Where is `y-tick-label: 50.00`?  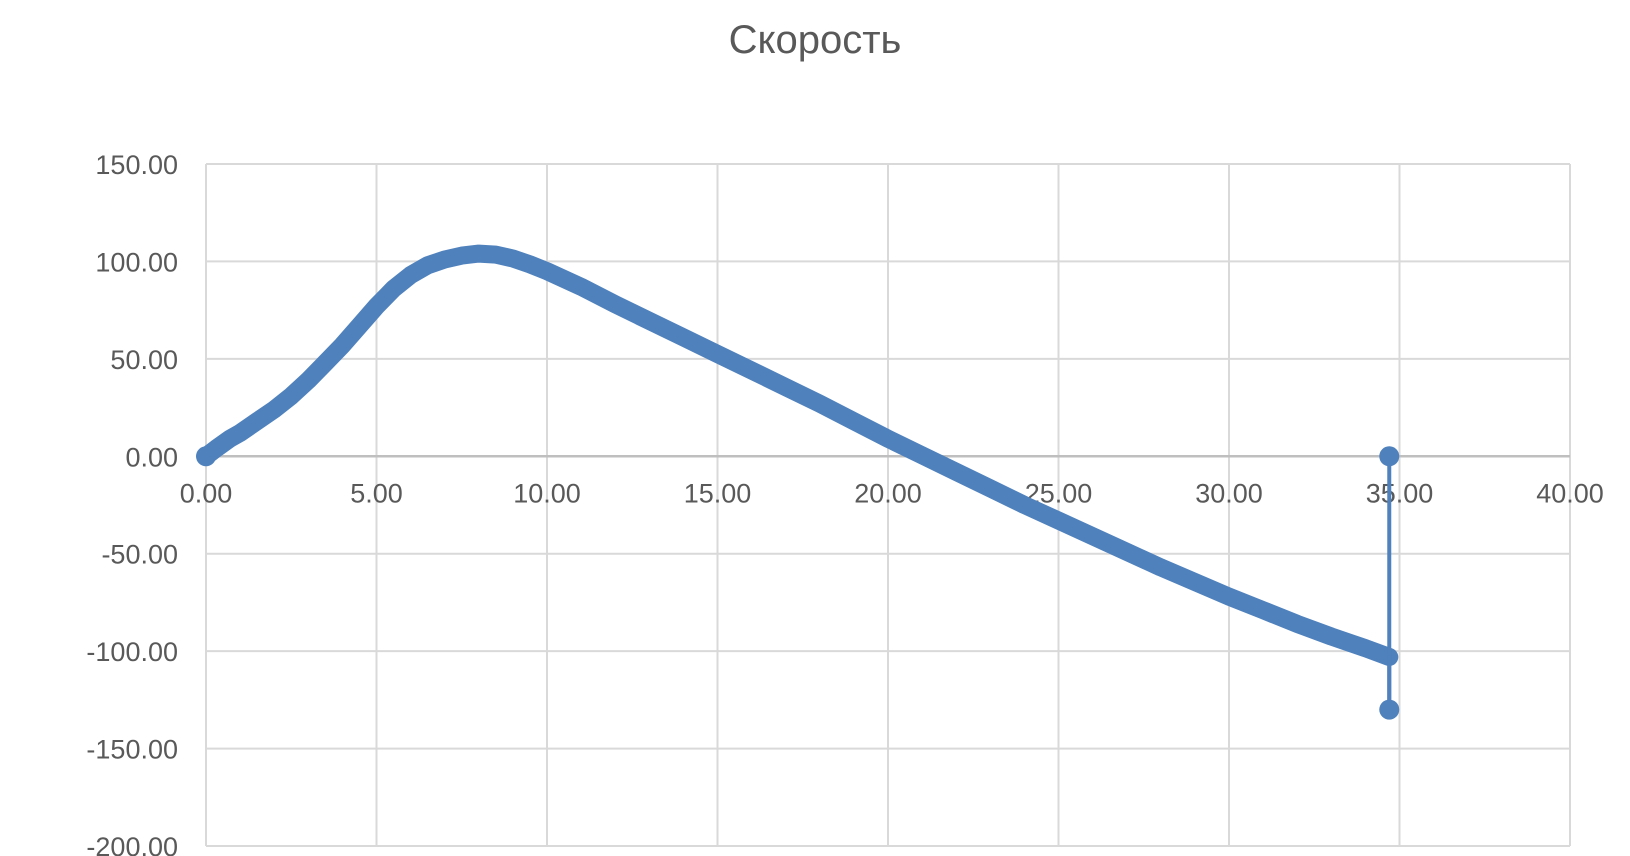 y-tick-label: 50.00 is located at coordinates (144, 360).